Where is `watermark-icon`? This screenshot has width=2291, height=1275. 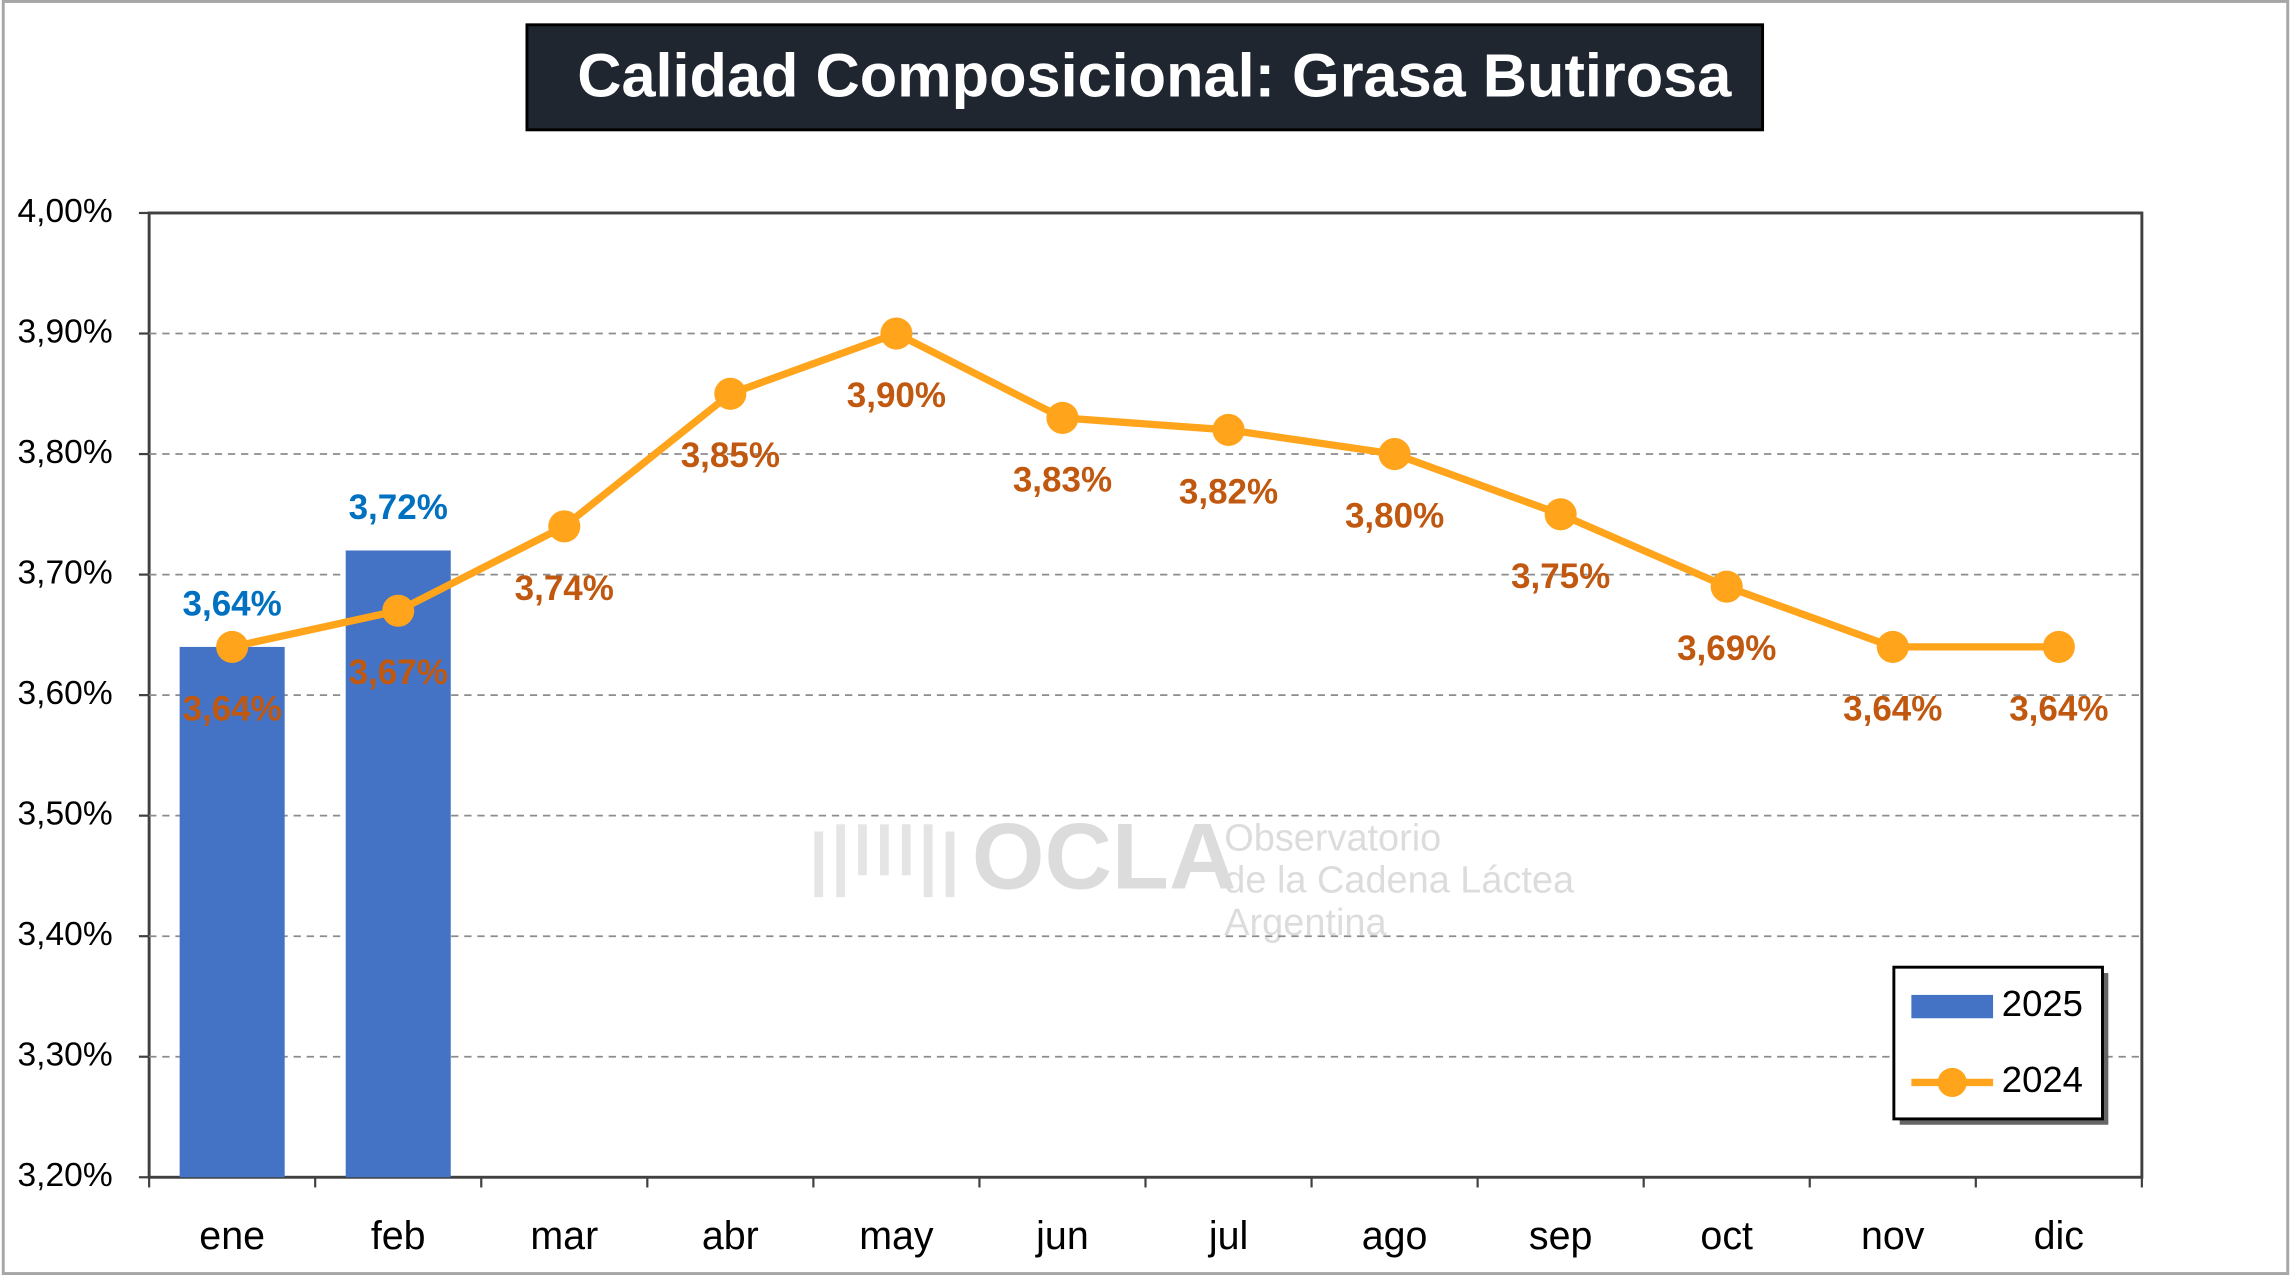
watermark-icon is located at coordinates (884, 861).